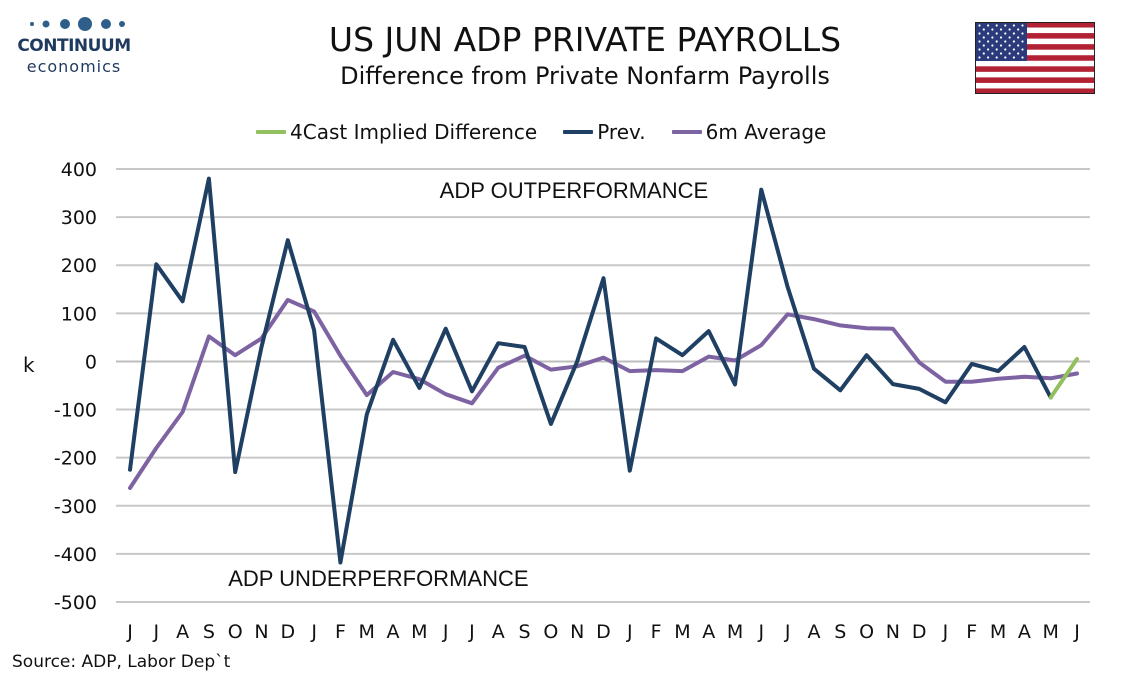  I want to click on y-tick-label: -500, so click(75, 603).